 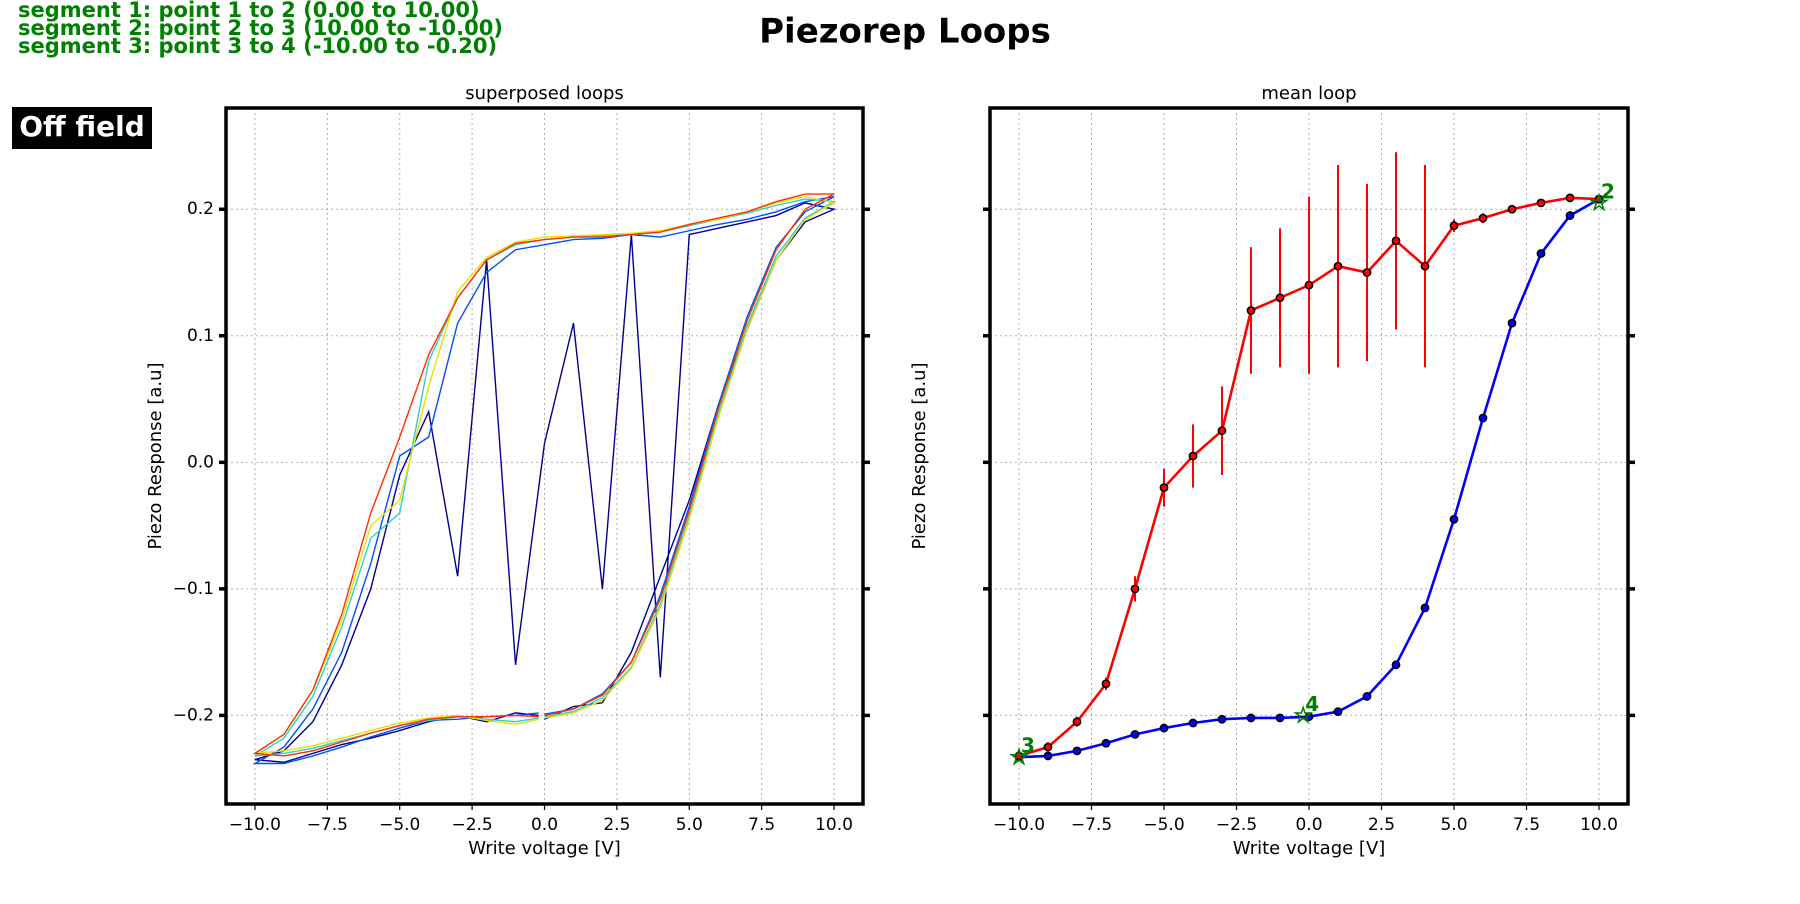 What do you see at coordinates (193, 715) in the screenshot?
I see `y-tick-label: −0.2` at bounding box center [193, 715].